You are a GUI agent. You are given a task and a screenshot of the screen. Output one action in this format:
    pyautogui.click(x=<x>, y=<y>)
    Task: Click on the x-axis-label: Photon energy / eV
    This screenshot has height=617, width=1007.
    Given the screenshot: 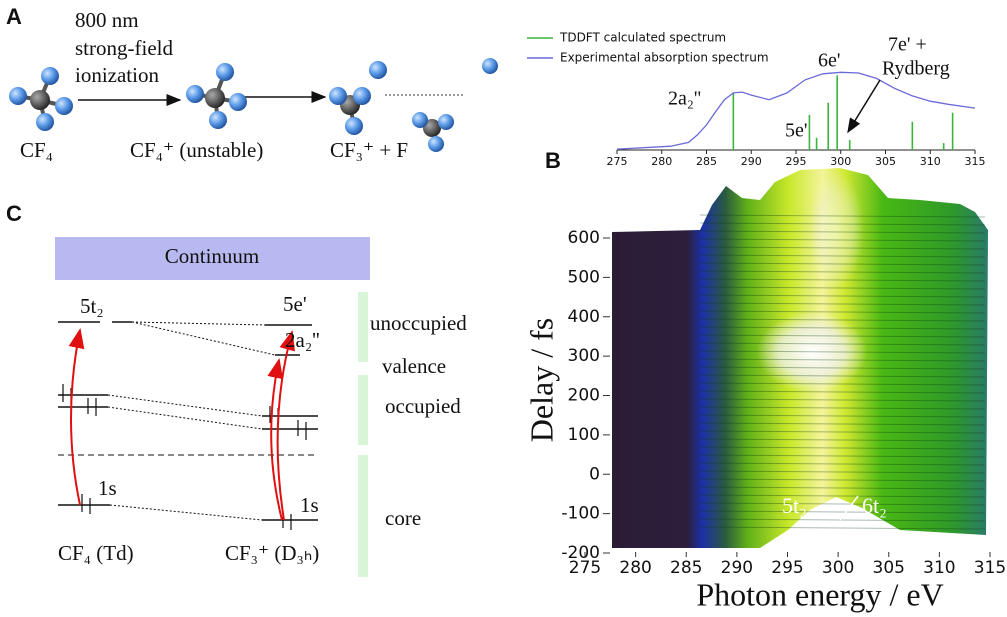 What is the action you would take?
    pyautogui.click(x=819, y=594)
    